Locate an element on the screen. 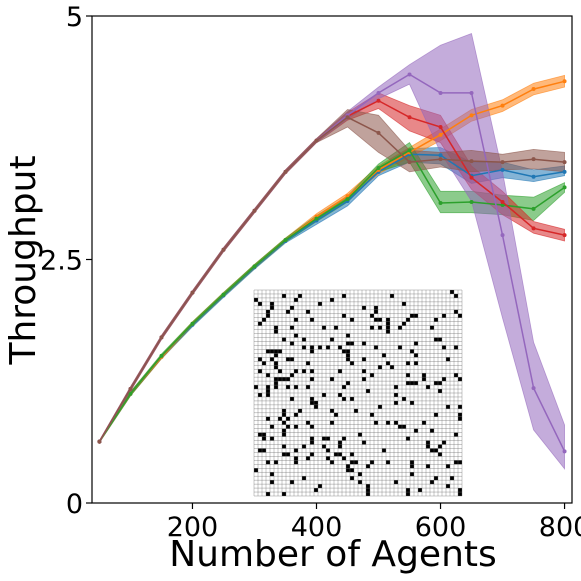 The width and height of the screenshot is (581, 581). y-tick-label: 2.5 is located at coordinates (61, 261).